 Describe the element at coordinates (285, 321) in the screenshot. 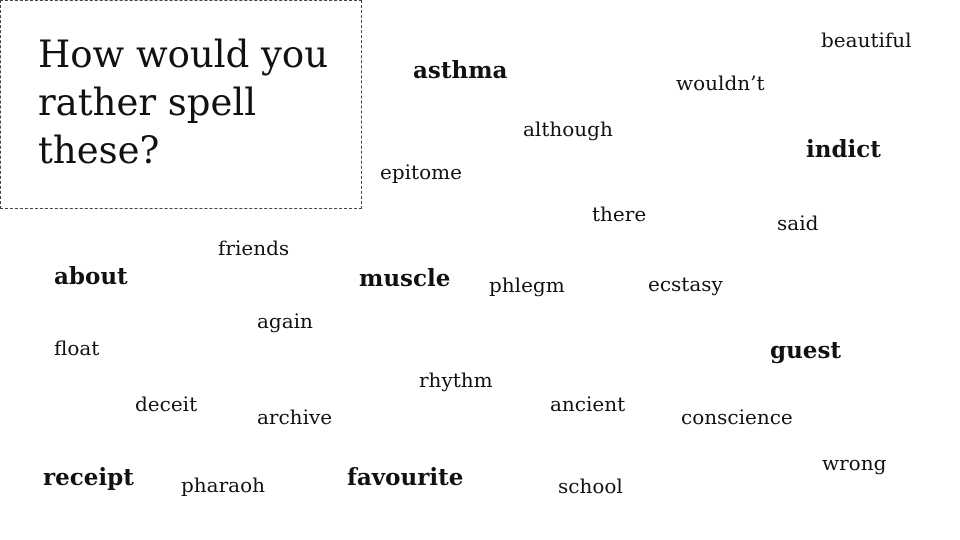

I see `word-again: again` at that location.